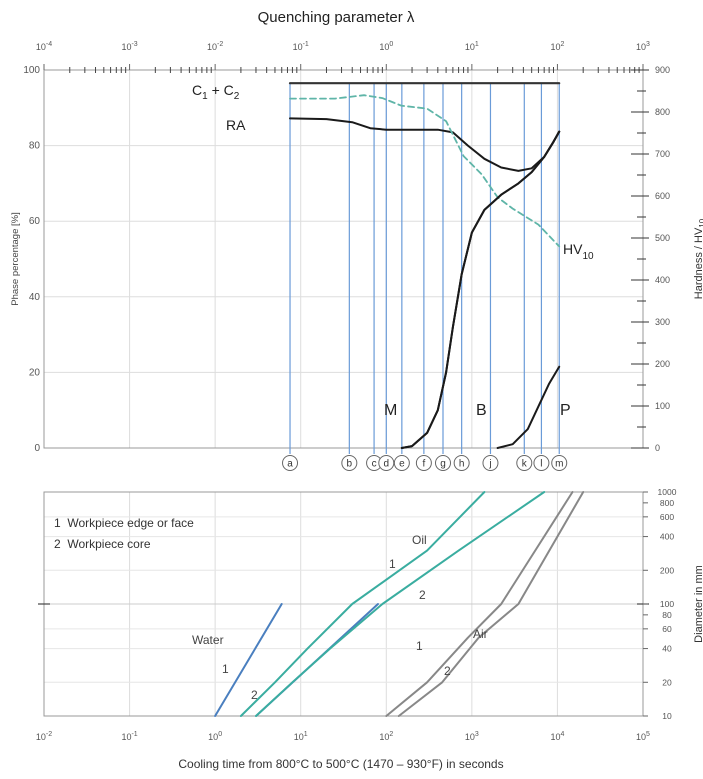 The image size is (703, 779). What do you see at coordinates (480, 634) in the screenshot?
I see `air-label: Air` at bounding box center [480, 634].